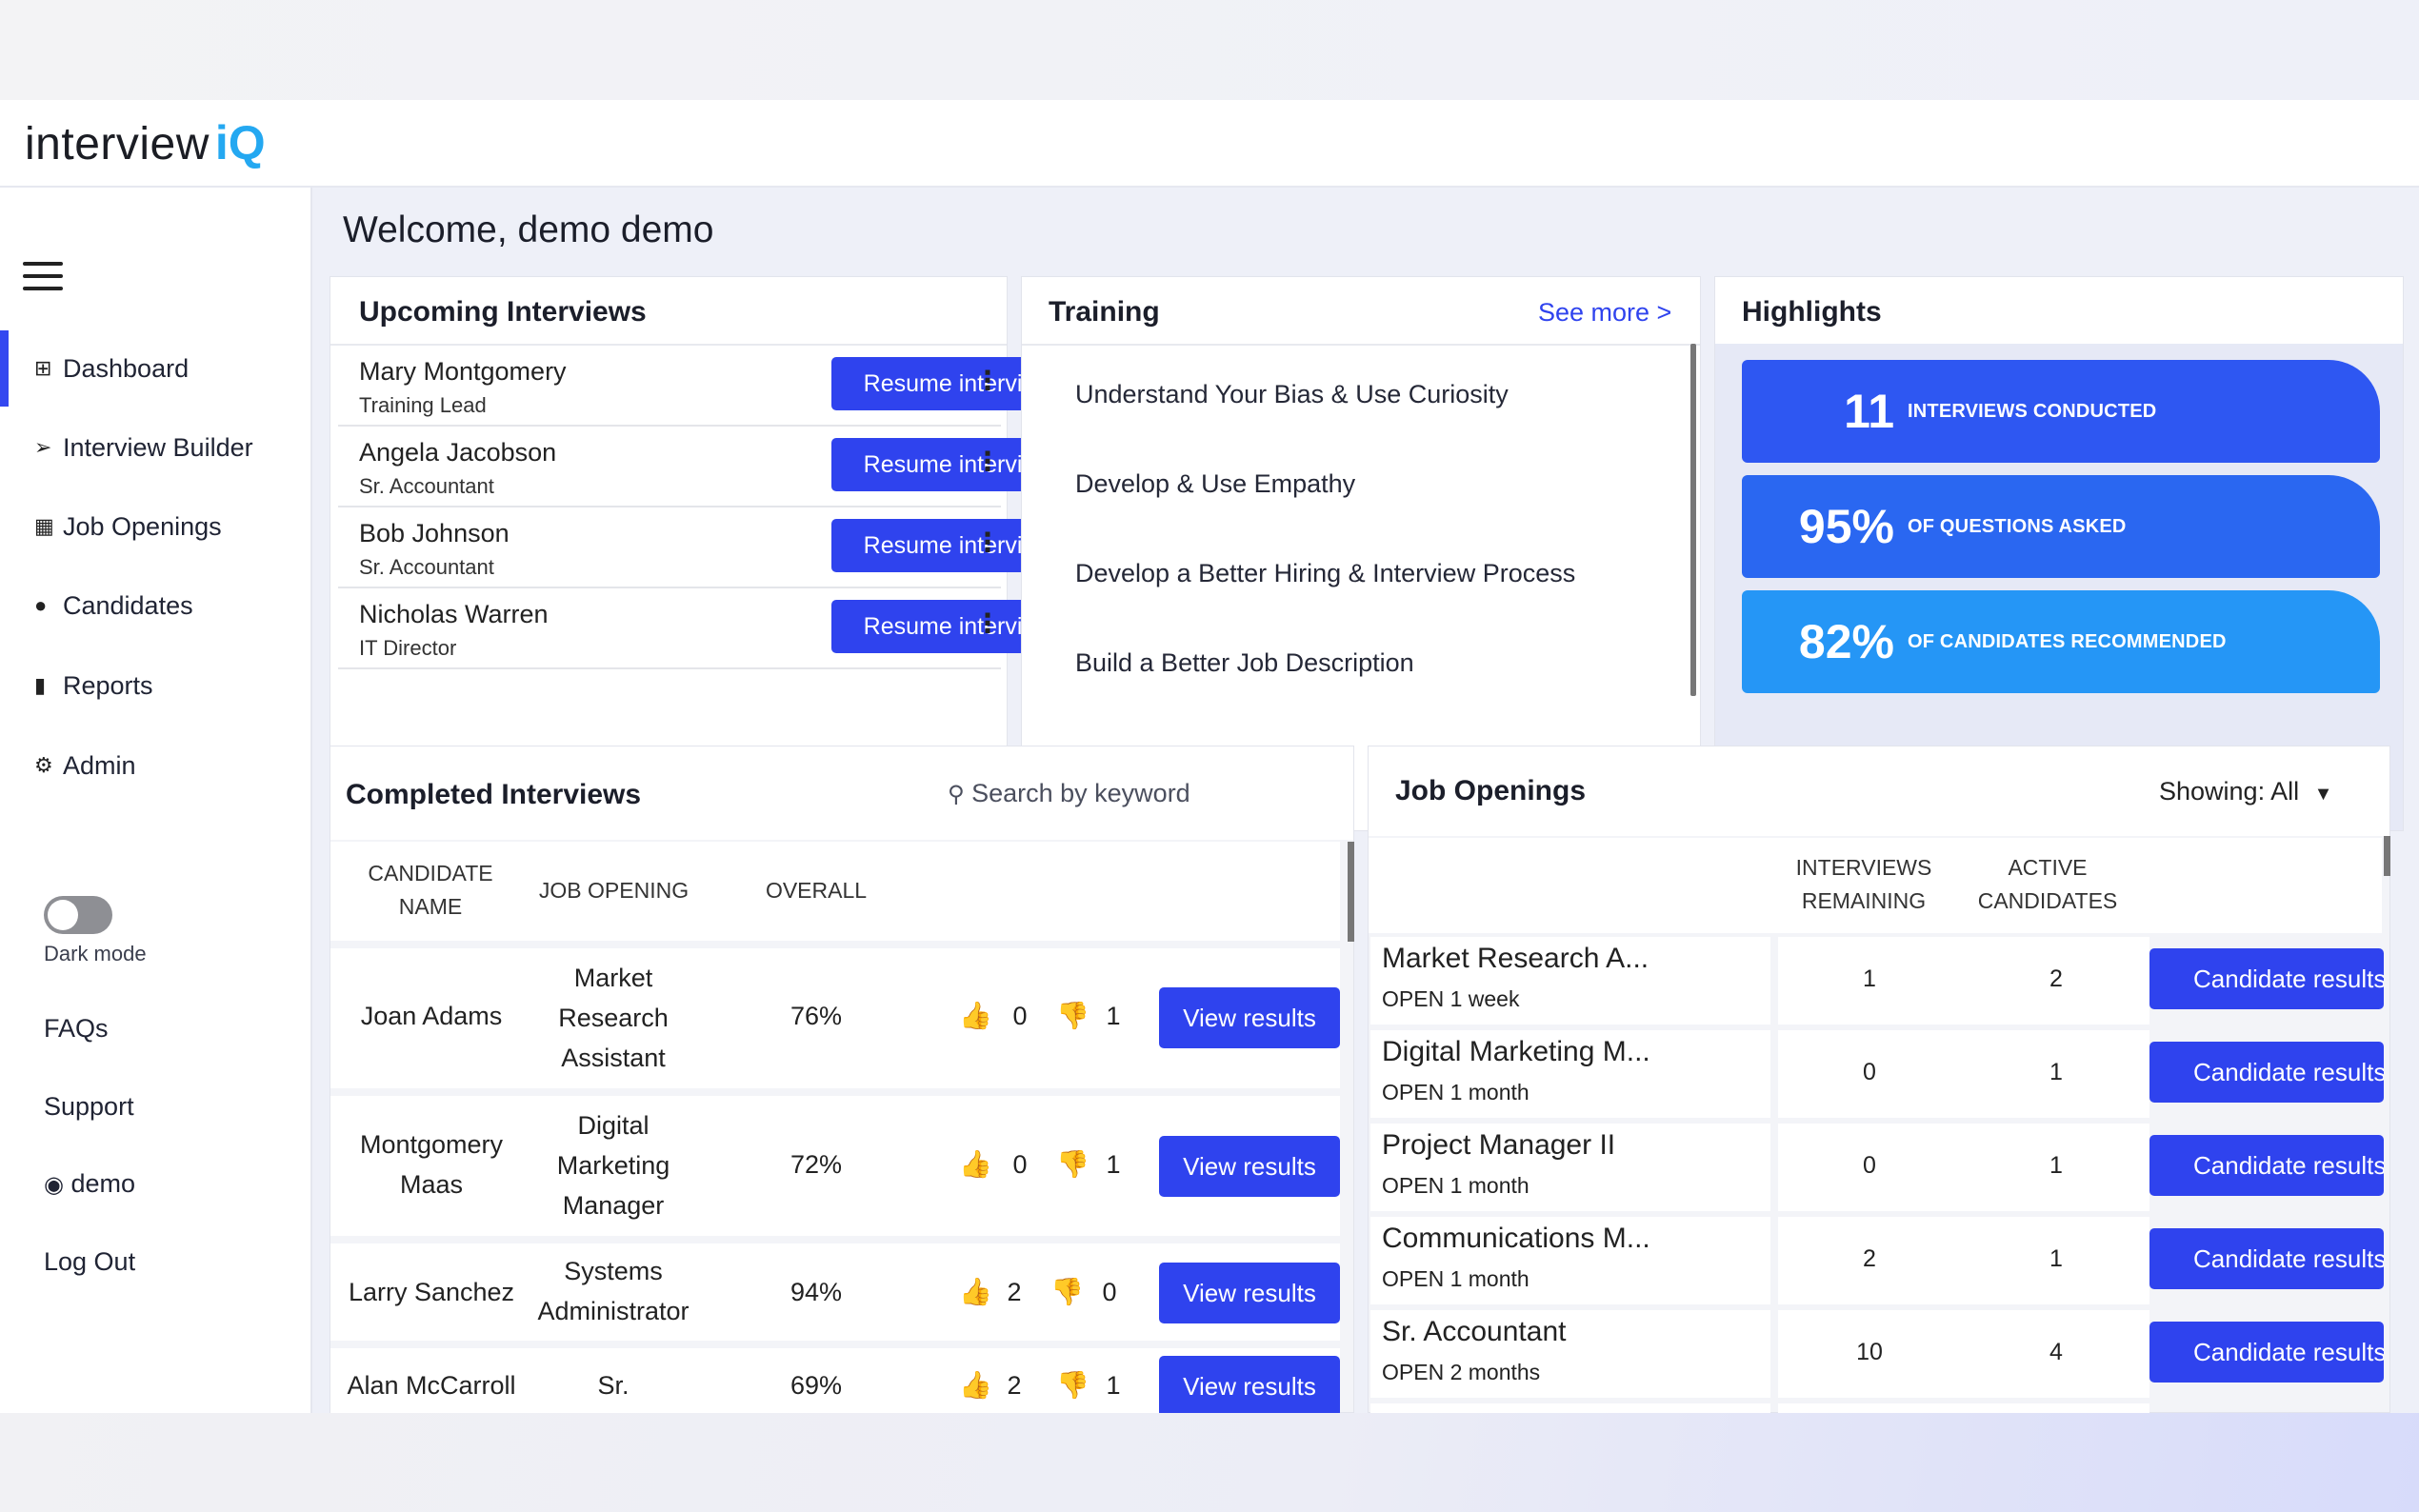  I want to click on candidate-name: Nicholas Warren, so click(454, 614).